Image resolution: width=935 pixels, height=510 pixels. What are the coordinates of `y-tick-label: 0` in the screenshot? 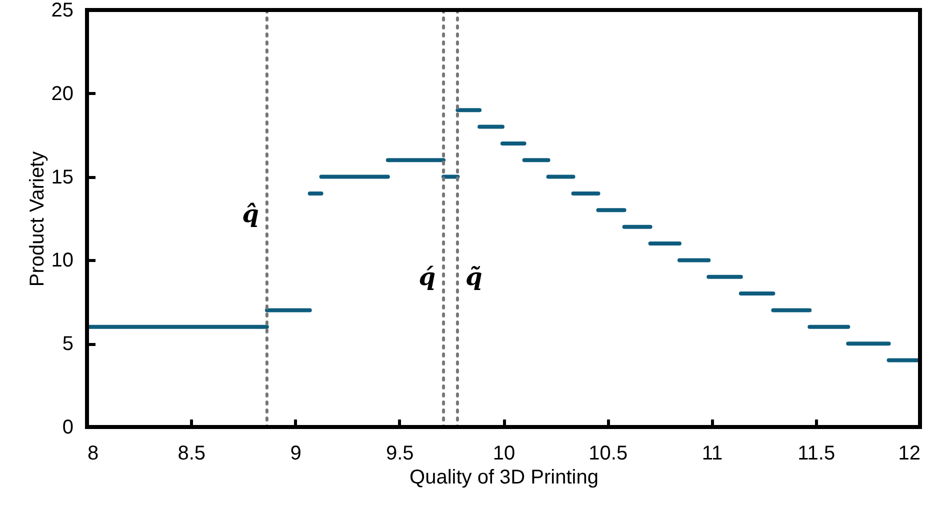 It's located at (68, 427).